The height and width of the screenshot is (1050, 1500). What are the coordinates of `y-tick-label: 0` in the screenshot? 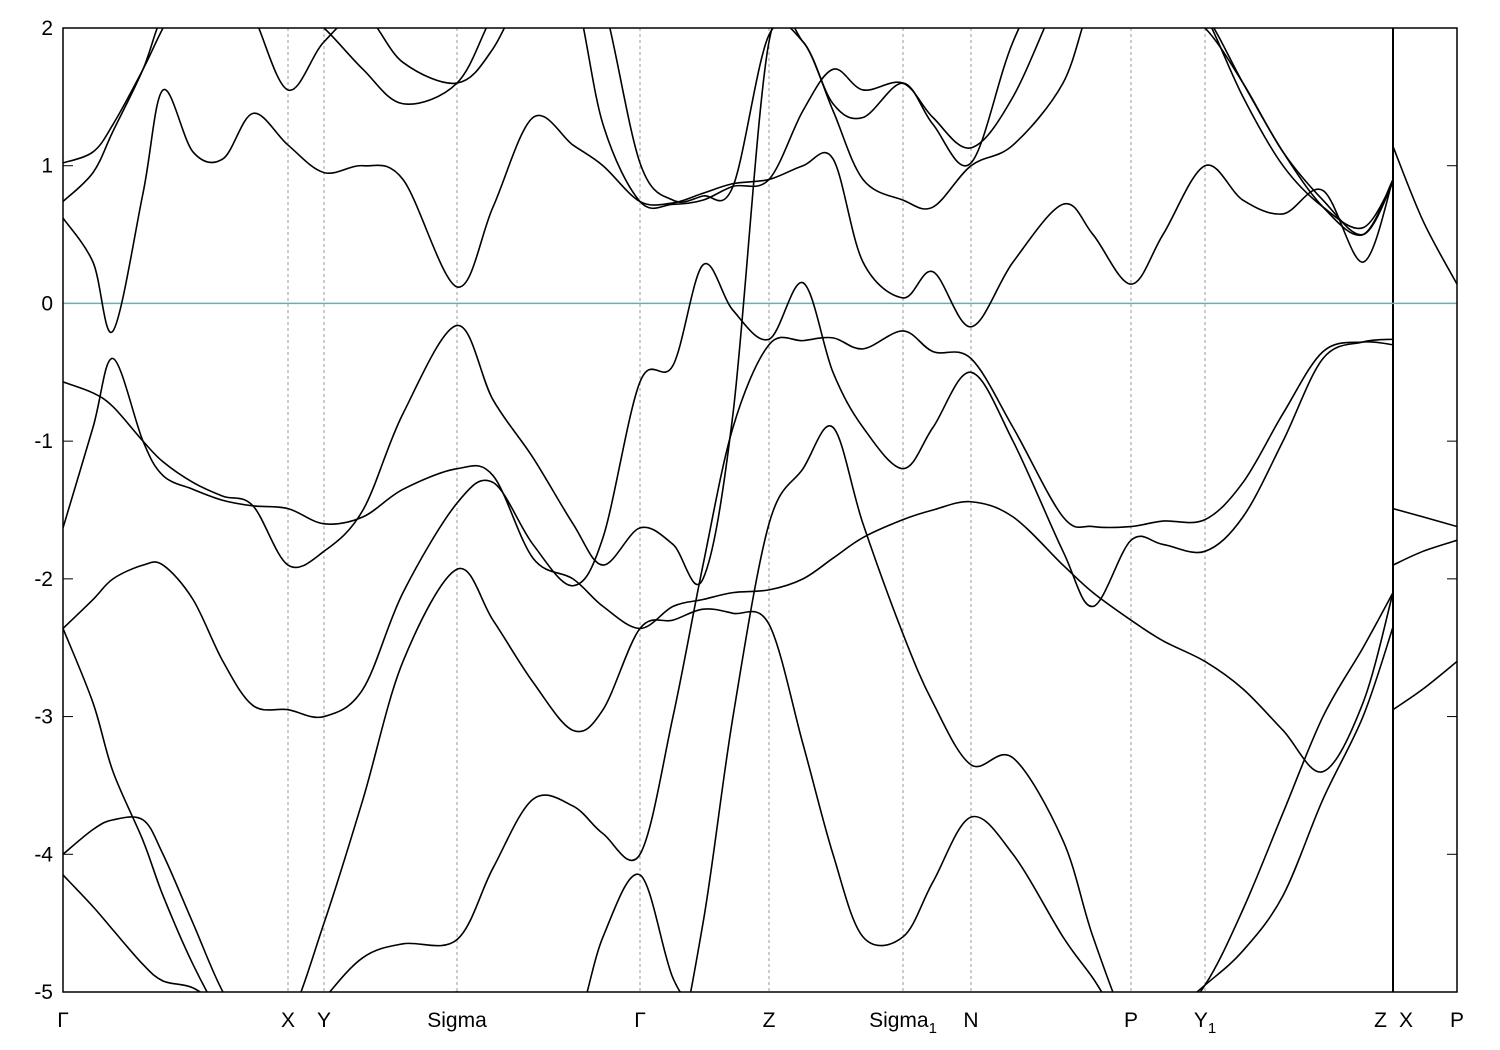 It's located at (47, 303).